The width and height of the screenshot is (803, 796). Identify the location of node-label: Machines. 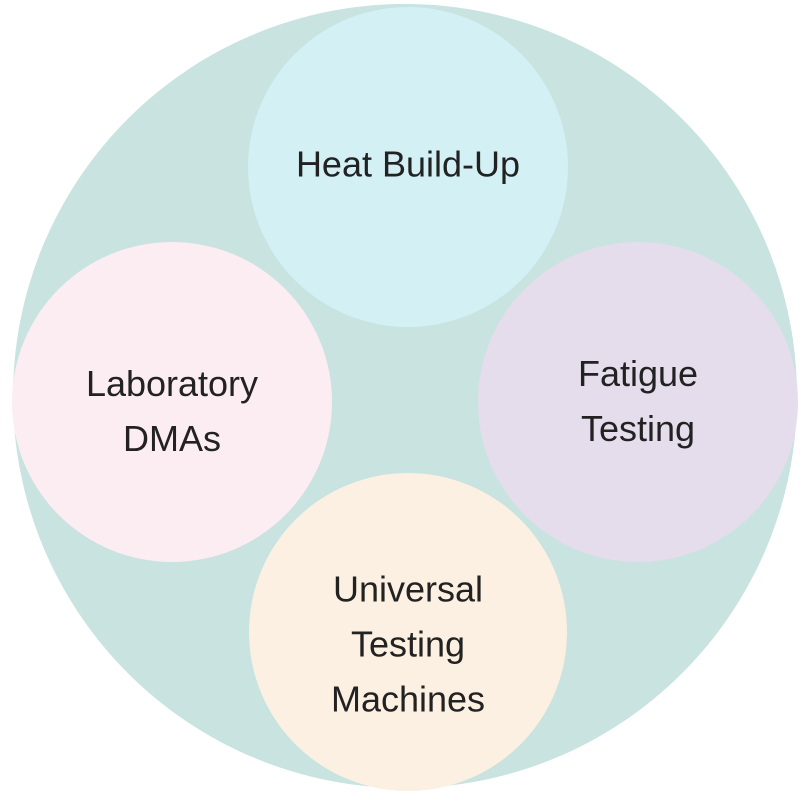
(408, 699).